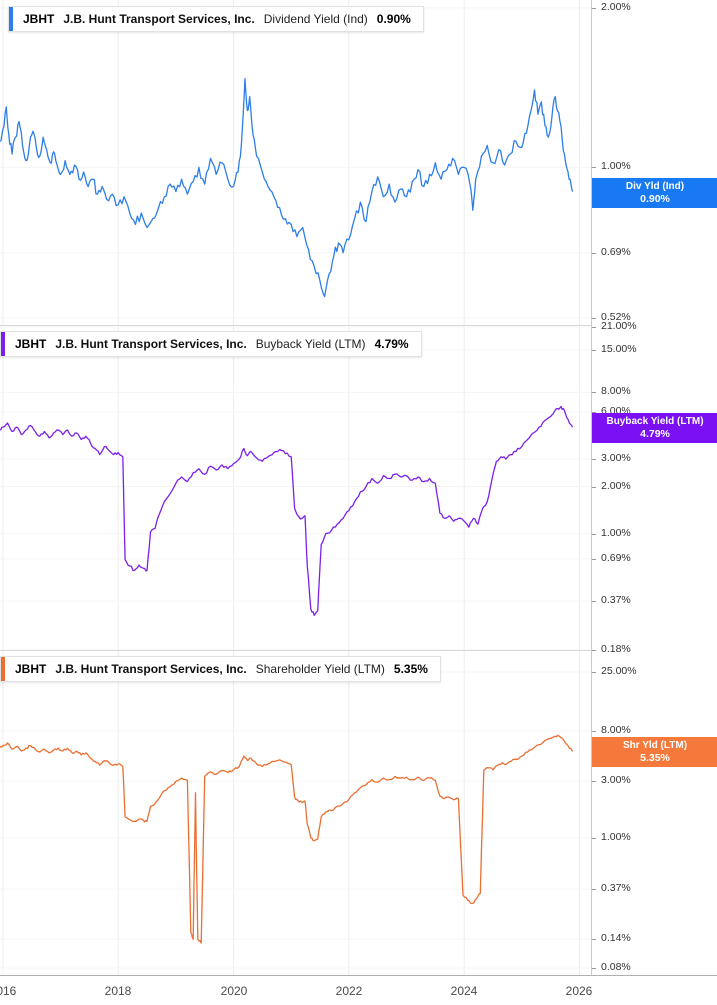 Image resolution: width=717 pixels, height=1005 pixels. I want to click on metric-label: Dividend Yield (Ind), so click(315, 19).